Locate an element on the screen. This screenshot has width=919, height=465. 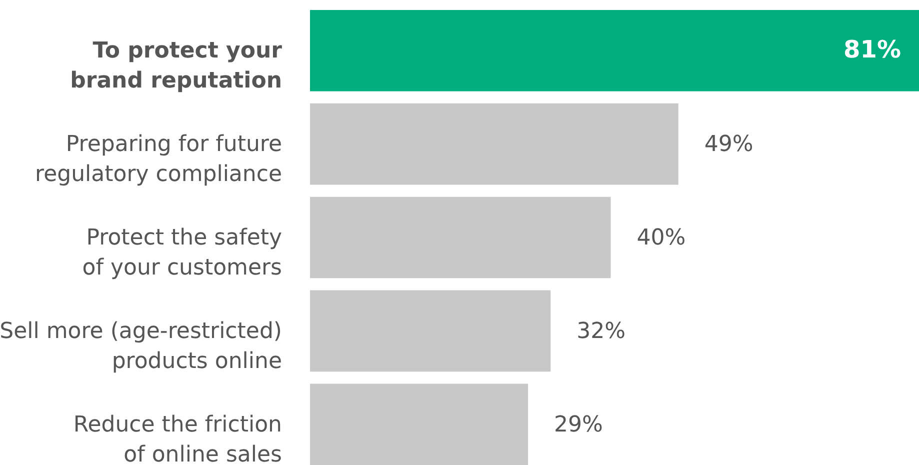
data-label: 40% is located at coordinates (661, 238).